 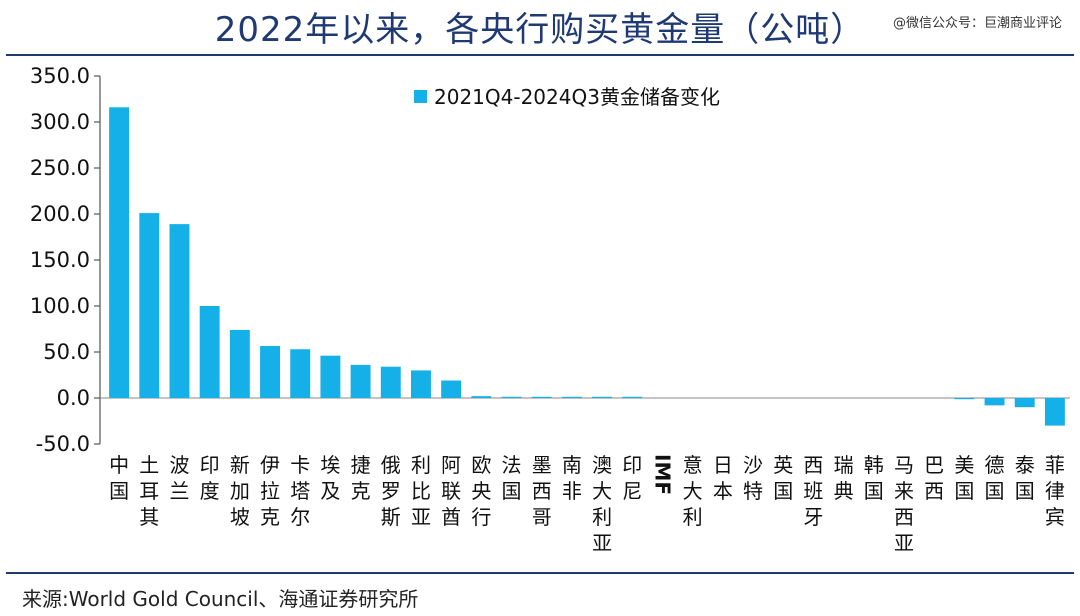 I want to click on legend-label: 2021Q4-2024Q3黄金储备变化, so click(x=577, y=97).